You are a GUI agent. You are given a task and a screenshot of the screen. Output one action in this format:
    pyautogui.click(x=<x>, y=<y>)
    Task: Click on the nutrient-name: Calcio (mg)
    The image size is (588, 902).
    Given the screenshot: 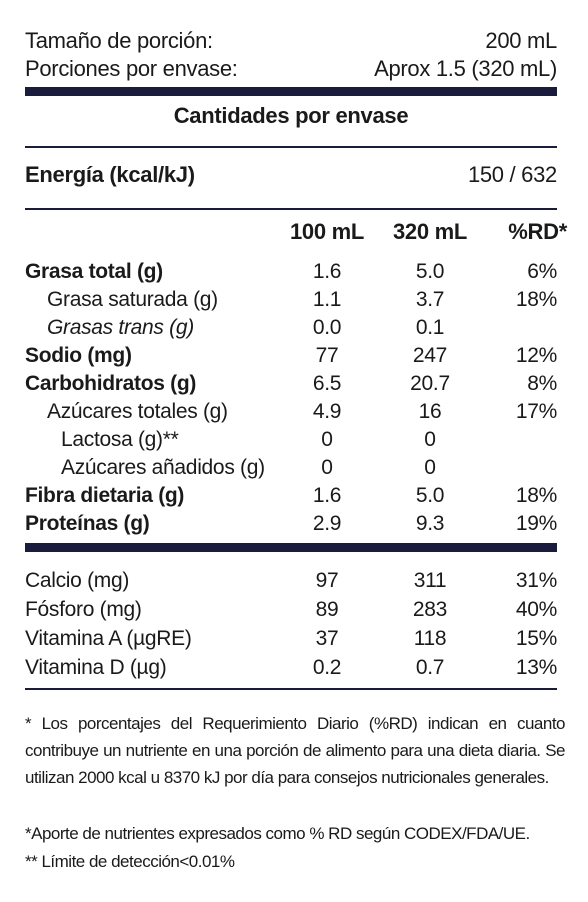 What is the action you would take?
    pyautogui.click(x=77, y=580)
    